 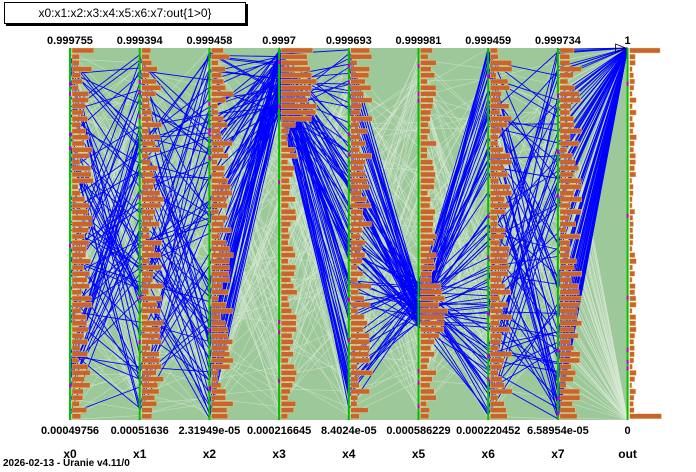 I want to click on axis-x1: 0.999394 0.00051636 x1, so click(x=140, y=248).